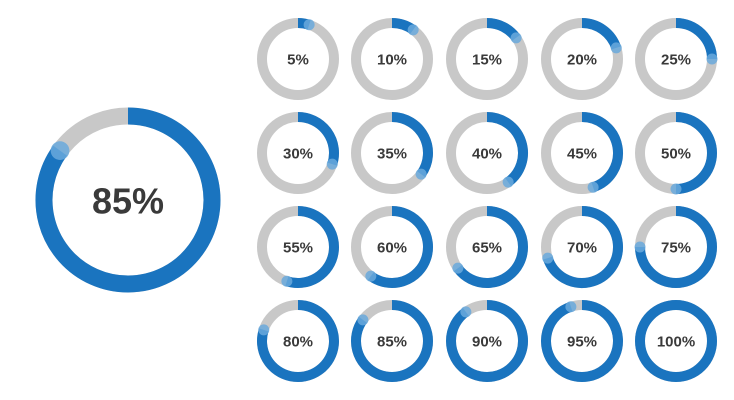 The width and height of the screenshot is (734, 400). I want to click on progress-ring-100: 100%, so click(676, 341).